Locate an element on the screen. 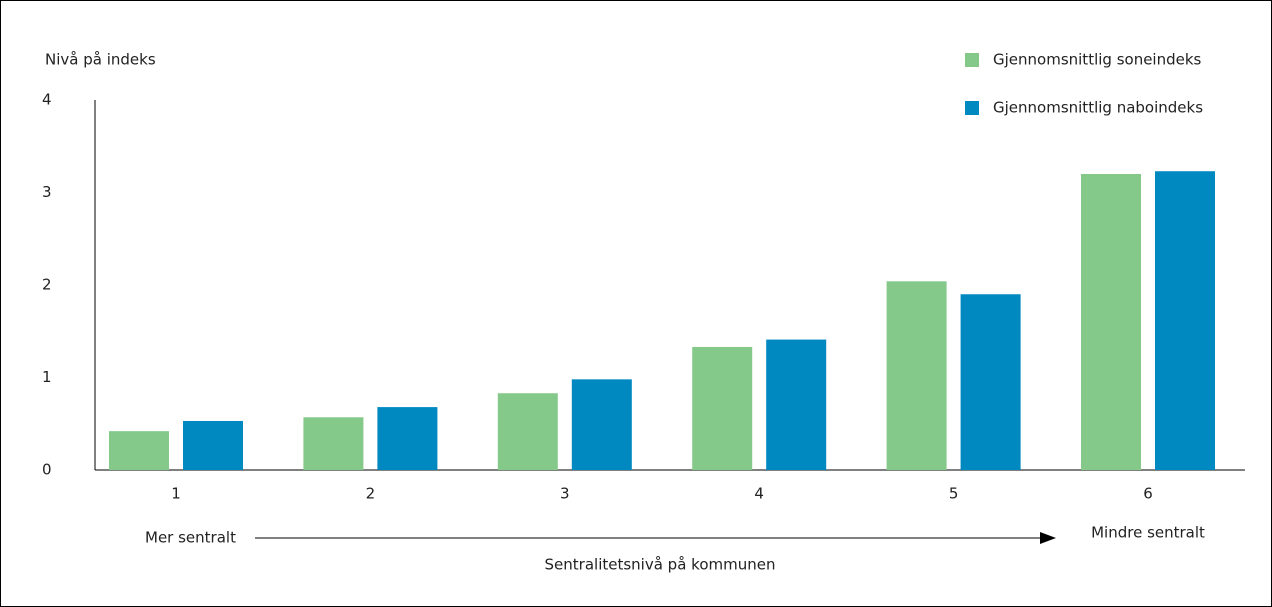 Image resolution: width=1272 pixels, height=607 pixels. x-axis-label: Sentralitetsnivå på kommunen is located at coordinates (660, 565).